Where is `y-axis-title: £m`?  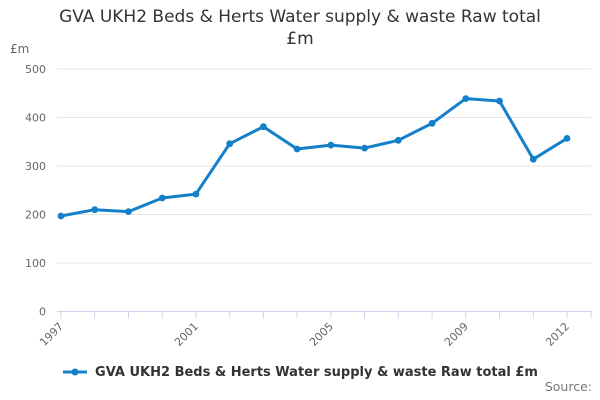
y-axis-title: £m is located at coordinates (20, 49).